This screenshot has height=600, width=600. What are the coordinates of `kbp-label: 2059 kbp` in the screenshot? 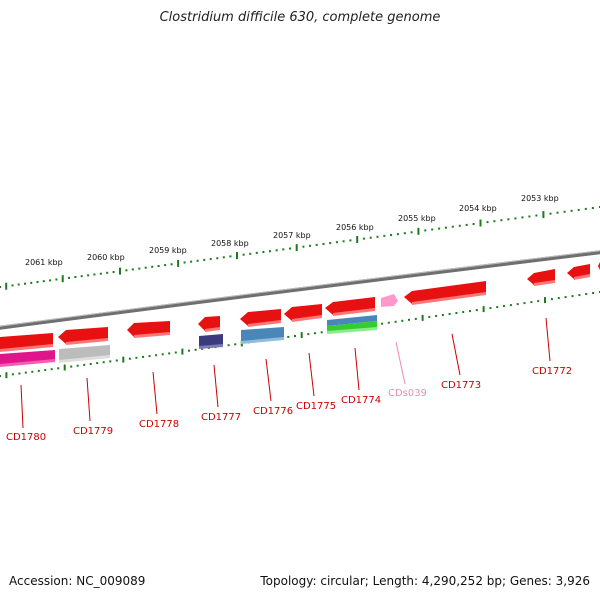 It's located at (168, 250).